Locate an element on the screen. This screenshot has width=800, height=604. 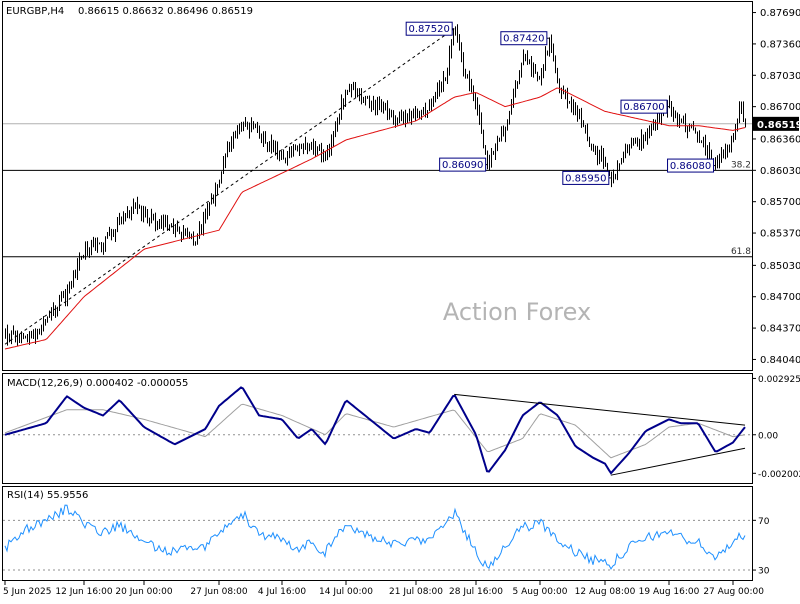
watermark: Action Forex is located at coordinates (517, 312).